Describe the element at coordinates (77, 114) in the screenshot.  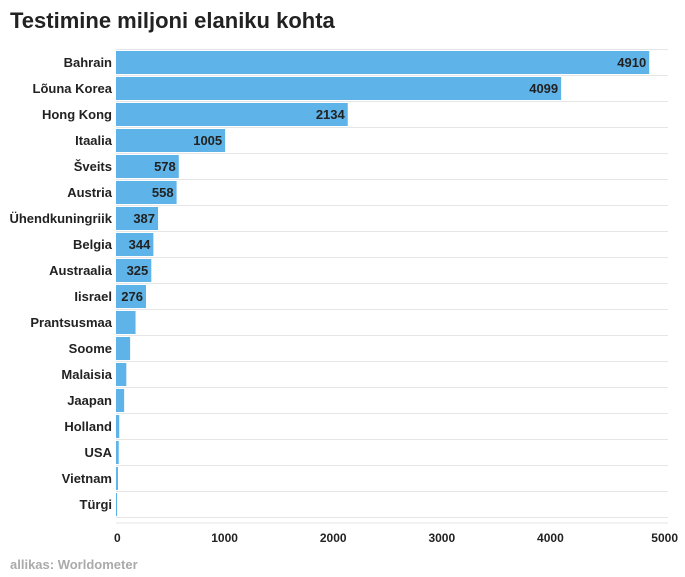
I see `category-label: Hong Kong` at that location.